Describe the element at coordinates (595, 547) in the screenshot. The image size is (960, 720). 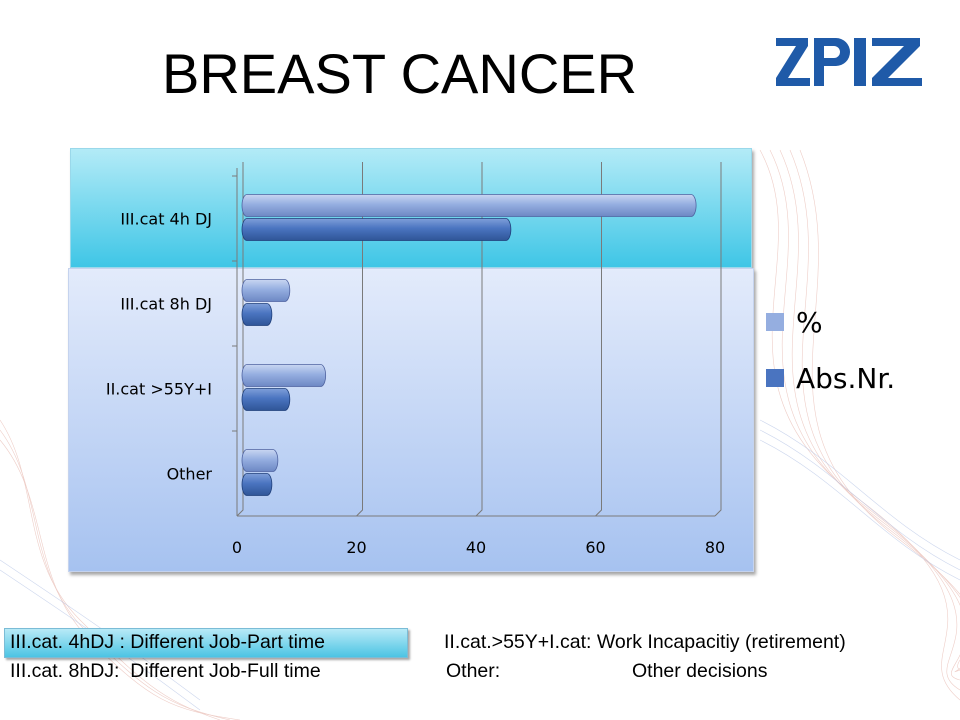
I see `x-tick-label: 60` at that location.